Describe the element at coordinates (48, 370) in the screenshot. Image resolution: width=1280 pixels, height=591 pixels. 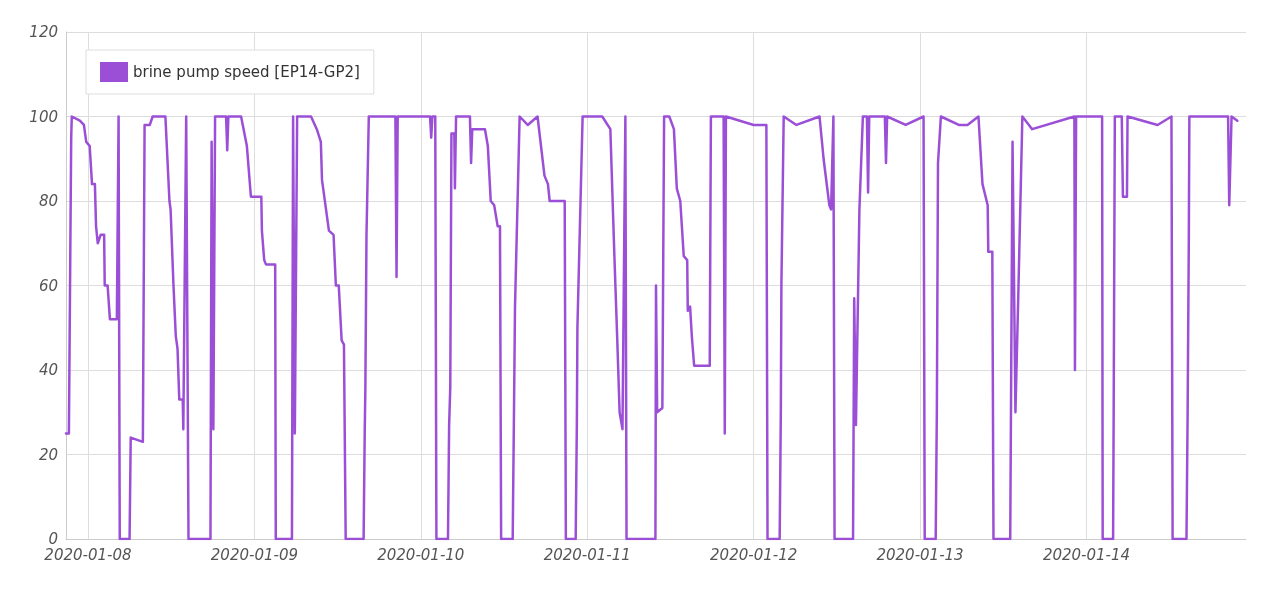
I see `y-tick-label: 40` at that location.